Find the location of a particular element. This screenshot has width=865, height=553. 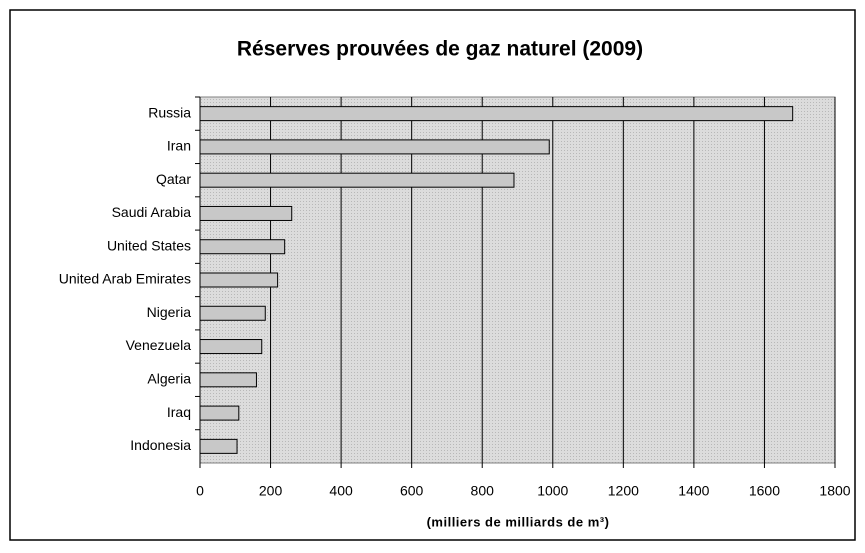

y-tick-label: Nigeria is located at coordinates (169, 312).